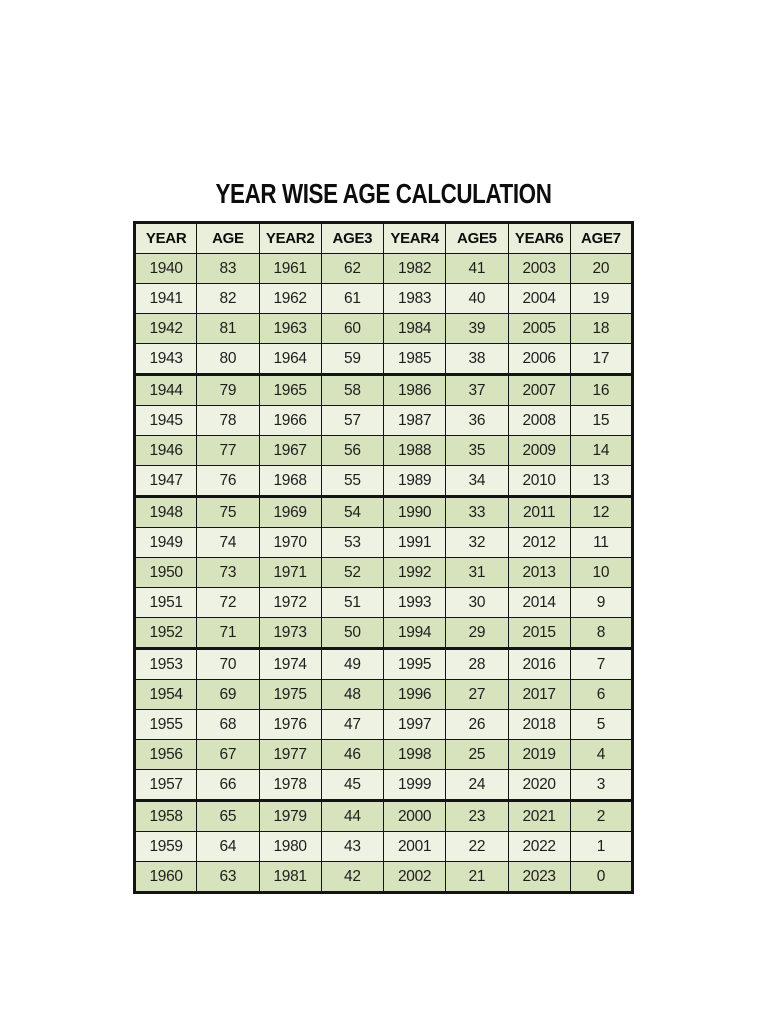 This screenshot has height=1024, width=768. What do you see at coordinates (352, 754) in the screenshot?
I see `table-cell: 46` at bounding box center [352, 754].